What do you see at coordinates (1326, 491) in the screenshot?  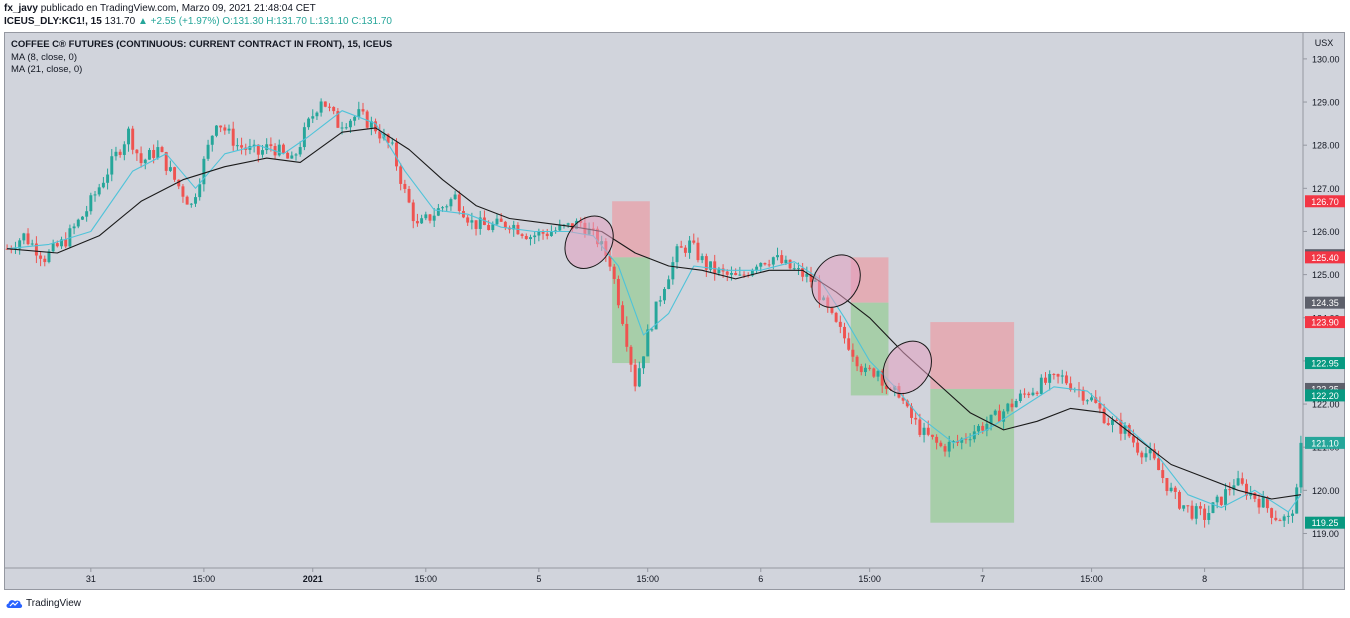 I see `y-tick-label: 120.00` at bounding box center [1326, 491].